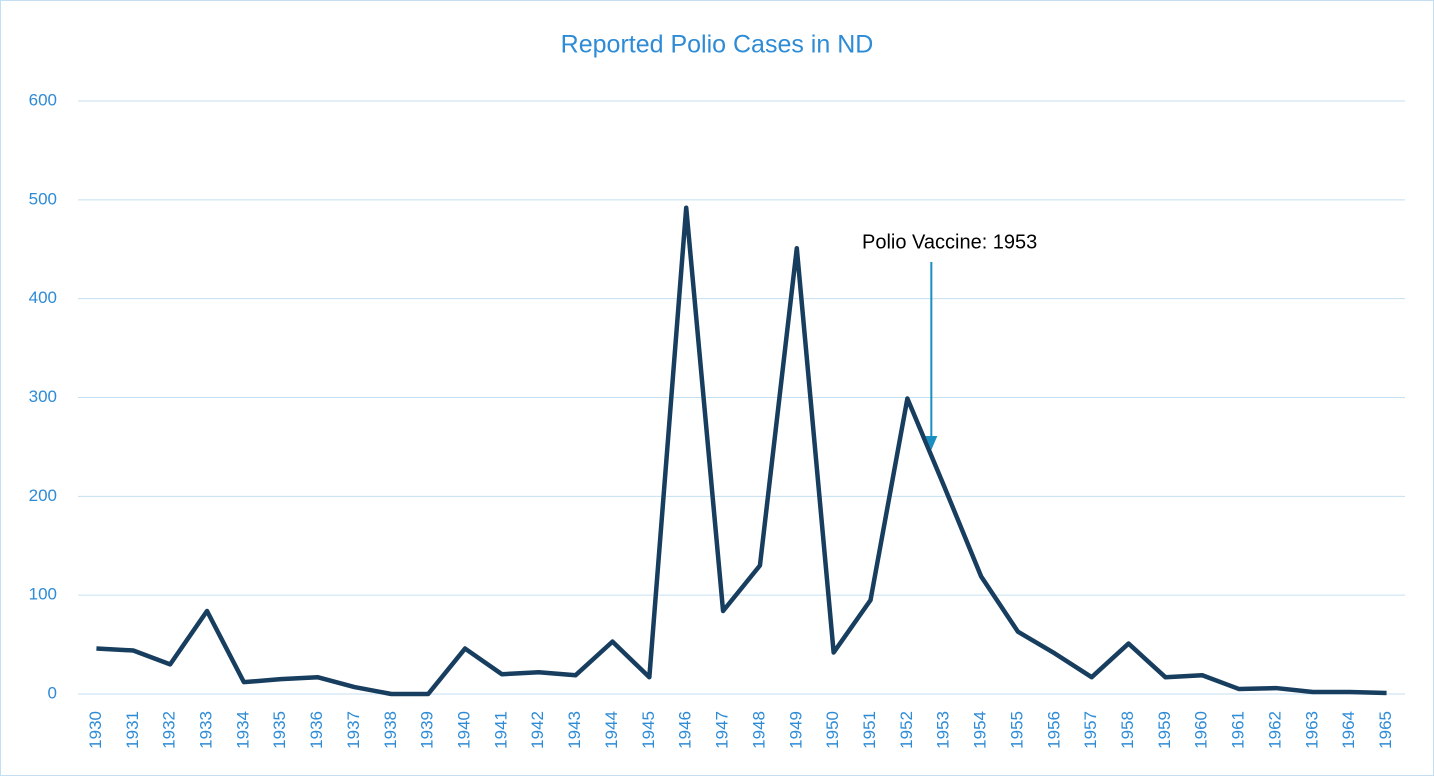 The image size is (1434, 776). What do you see at coordinates (390, 730) in the screenshot?
I see `x-tick-label: 1938` at bounding box center [390, 730].